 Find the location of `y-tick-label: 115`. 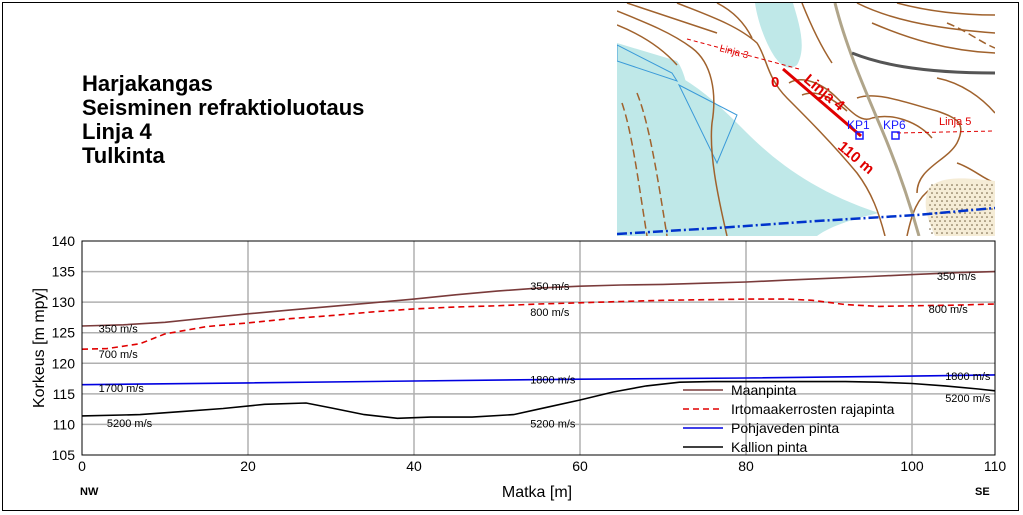

y-tick-label: 115 is located at coordinates (64, 394).